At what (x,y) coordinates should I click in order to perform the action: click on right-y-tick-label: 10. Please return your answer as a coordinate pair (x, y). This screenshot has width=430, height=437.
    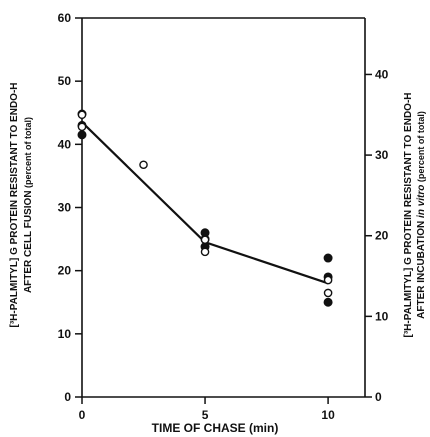
    Looking at the image, I should click on (382, 316).